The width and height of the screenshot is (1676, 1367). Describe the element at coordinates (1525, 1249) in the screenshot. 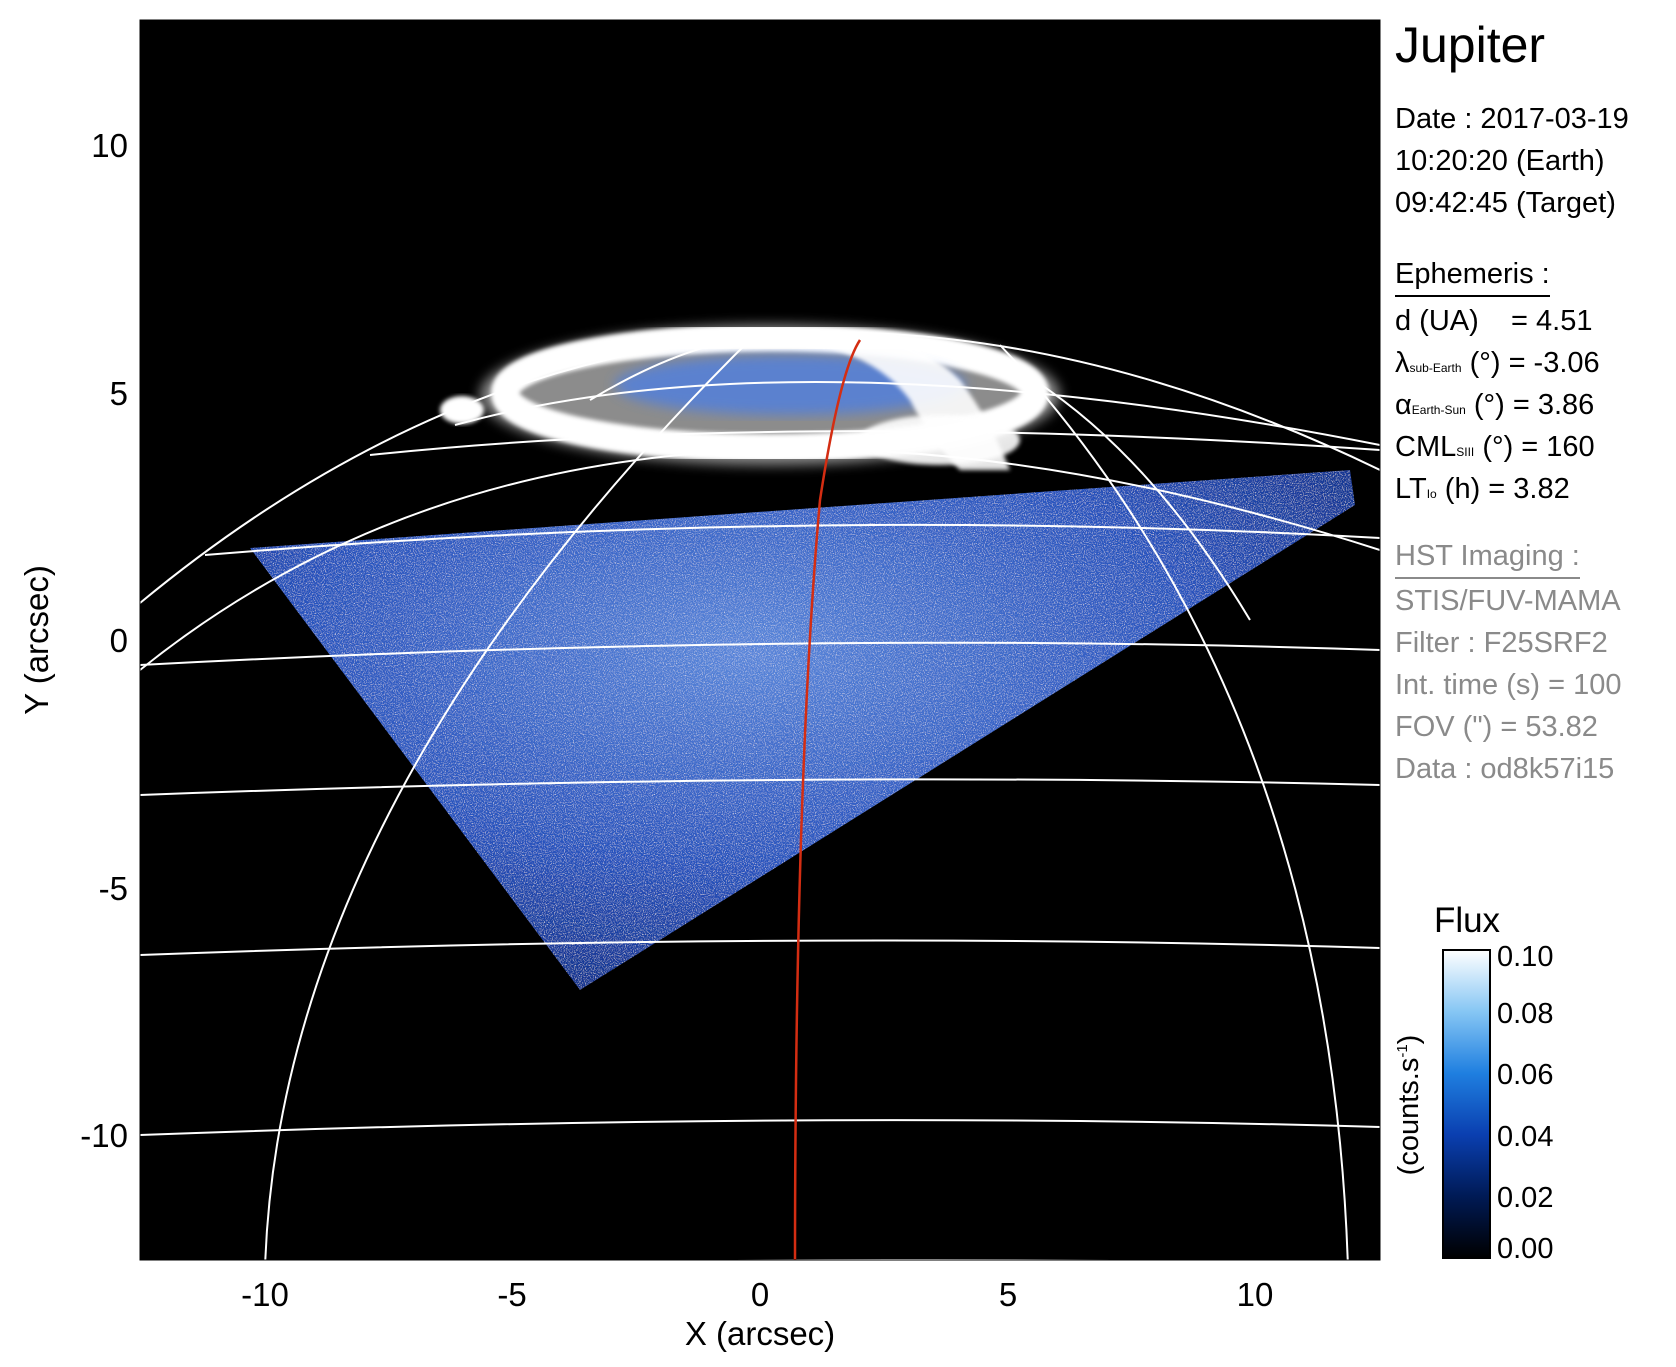

I see `colorbar-tick: 0.00` at that location.